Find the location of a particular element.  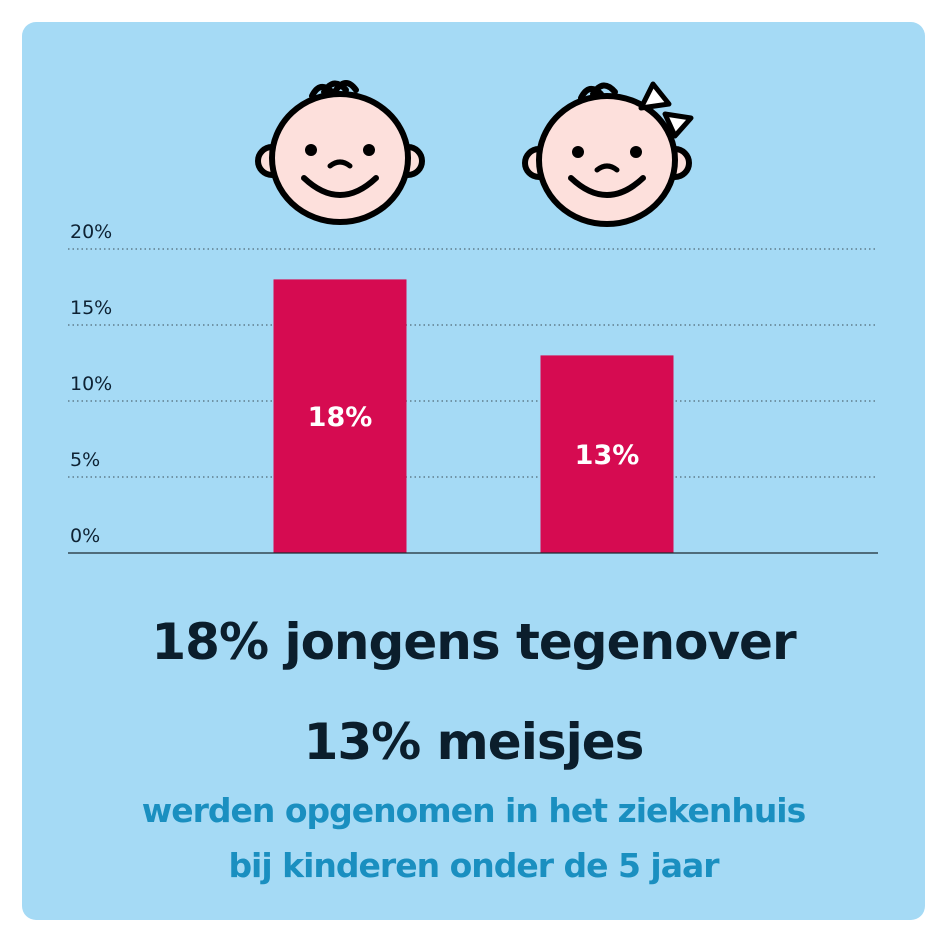

y-tick-label: 15% is located at coordinates (91, 308).